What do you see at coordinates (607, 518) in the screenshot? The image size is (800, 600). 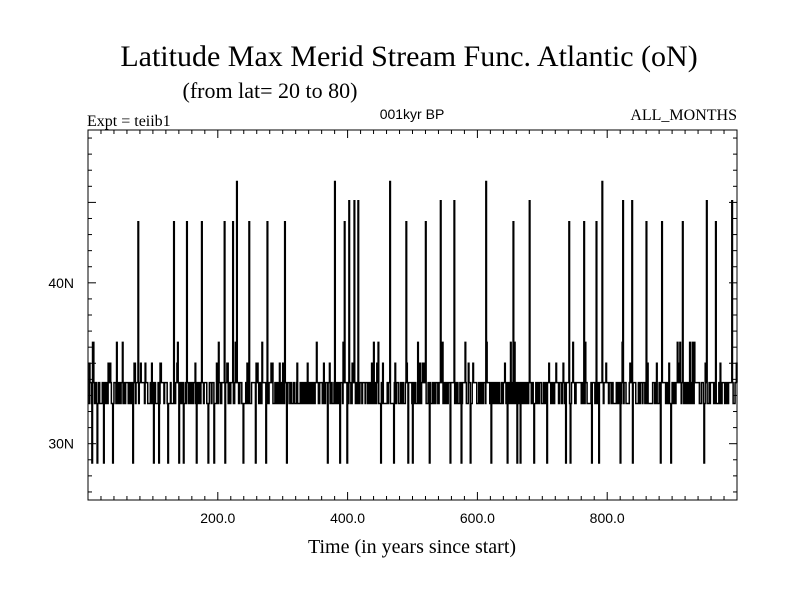 I see `x-tick-label: 800.0` at bounding box center [607, 518].